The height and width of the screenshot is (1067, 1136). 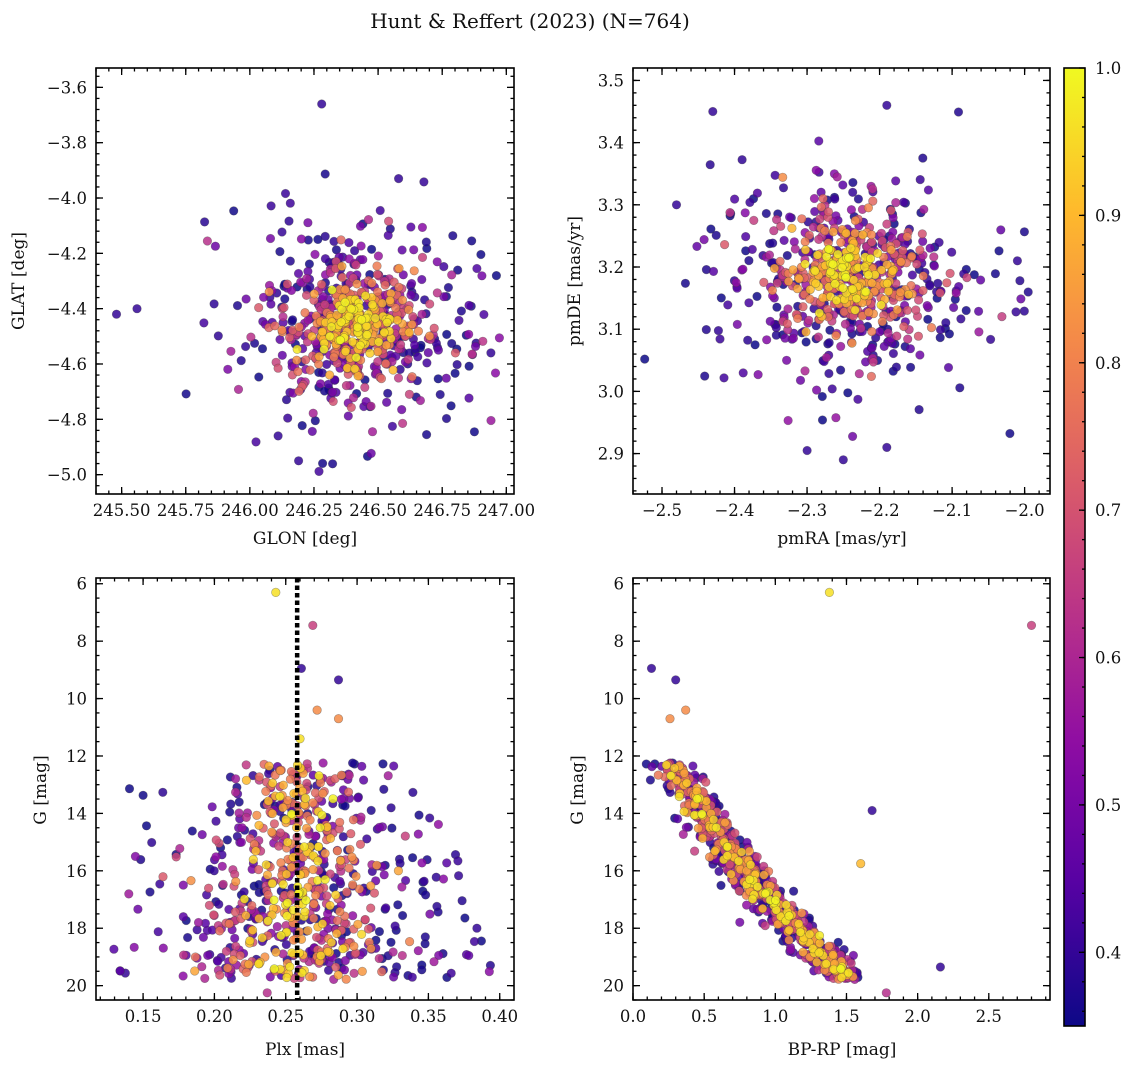 I want to click on y-tick-label: 12, so click(x=76, y=756).